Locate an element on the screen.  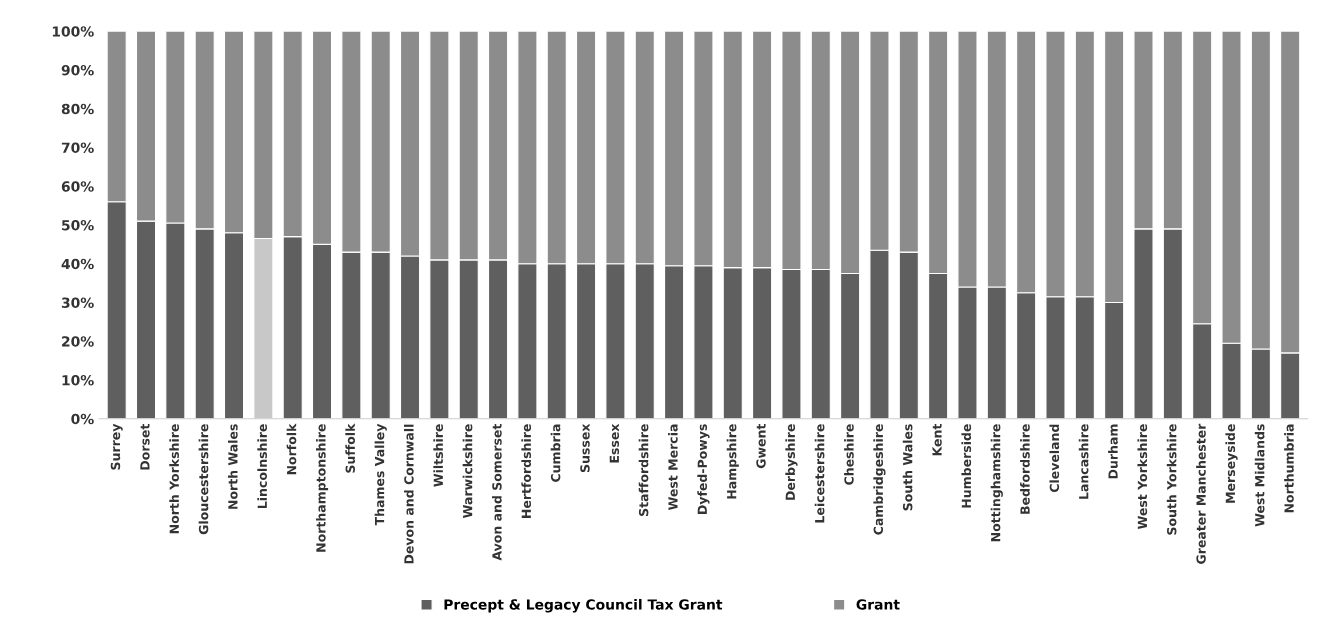
y-tick-label: 100% is located at coordinates (73, 31).